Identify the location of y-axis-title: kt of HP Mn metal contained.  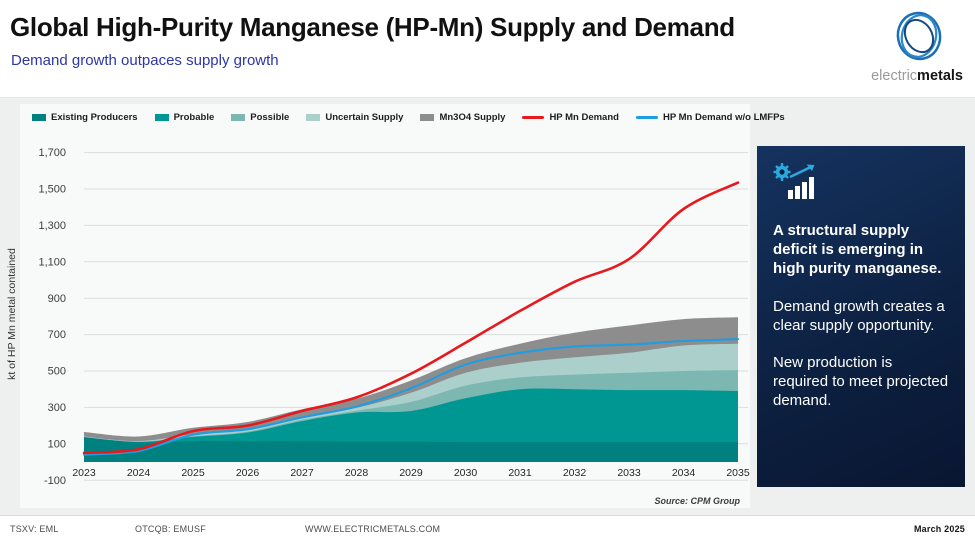
(12, 314).